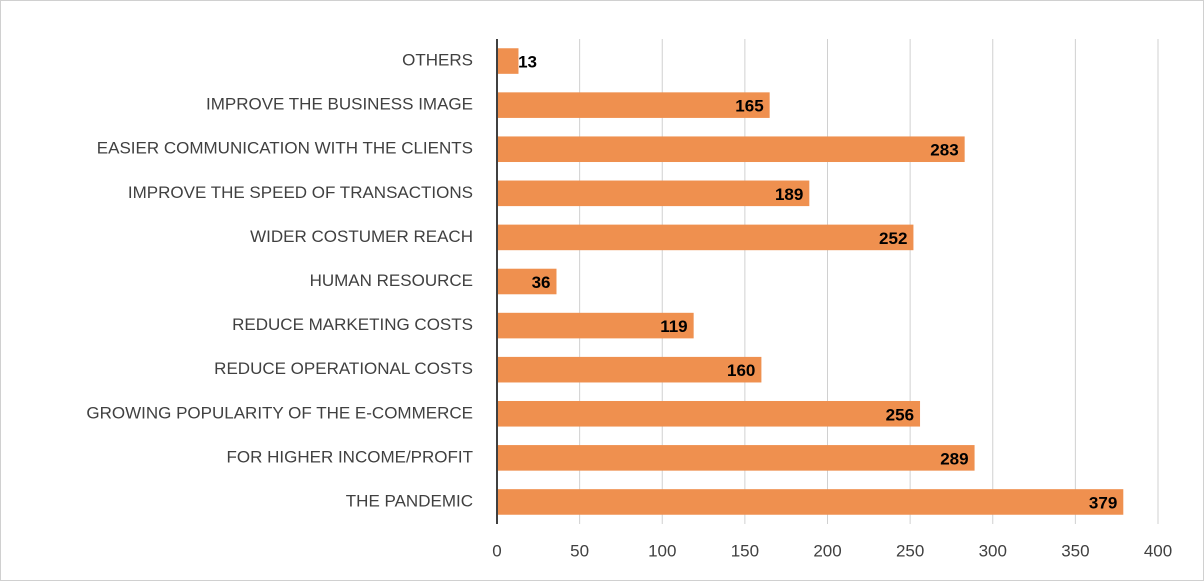 The image size is (1204, 581). I want to click on x-tick-label: 150, so click(745, 550).